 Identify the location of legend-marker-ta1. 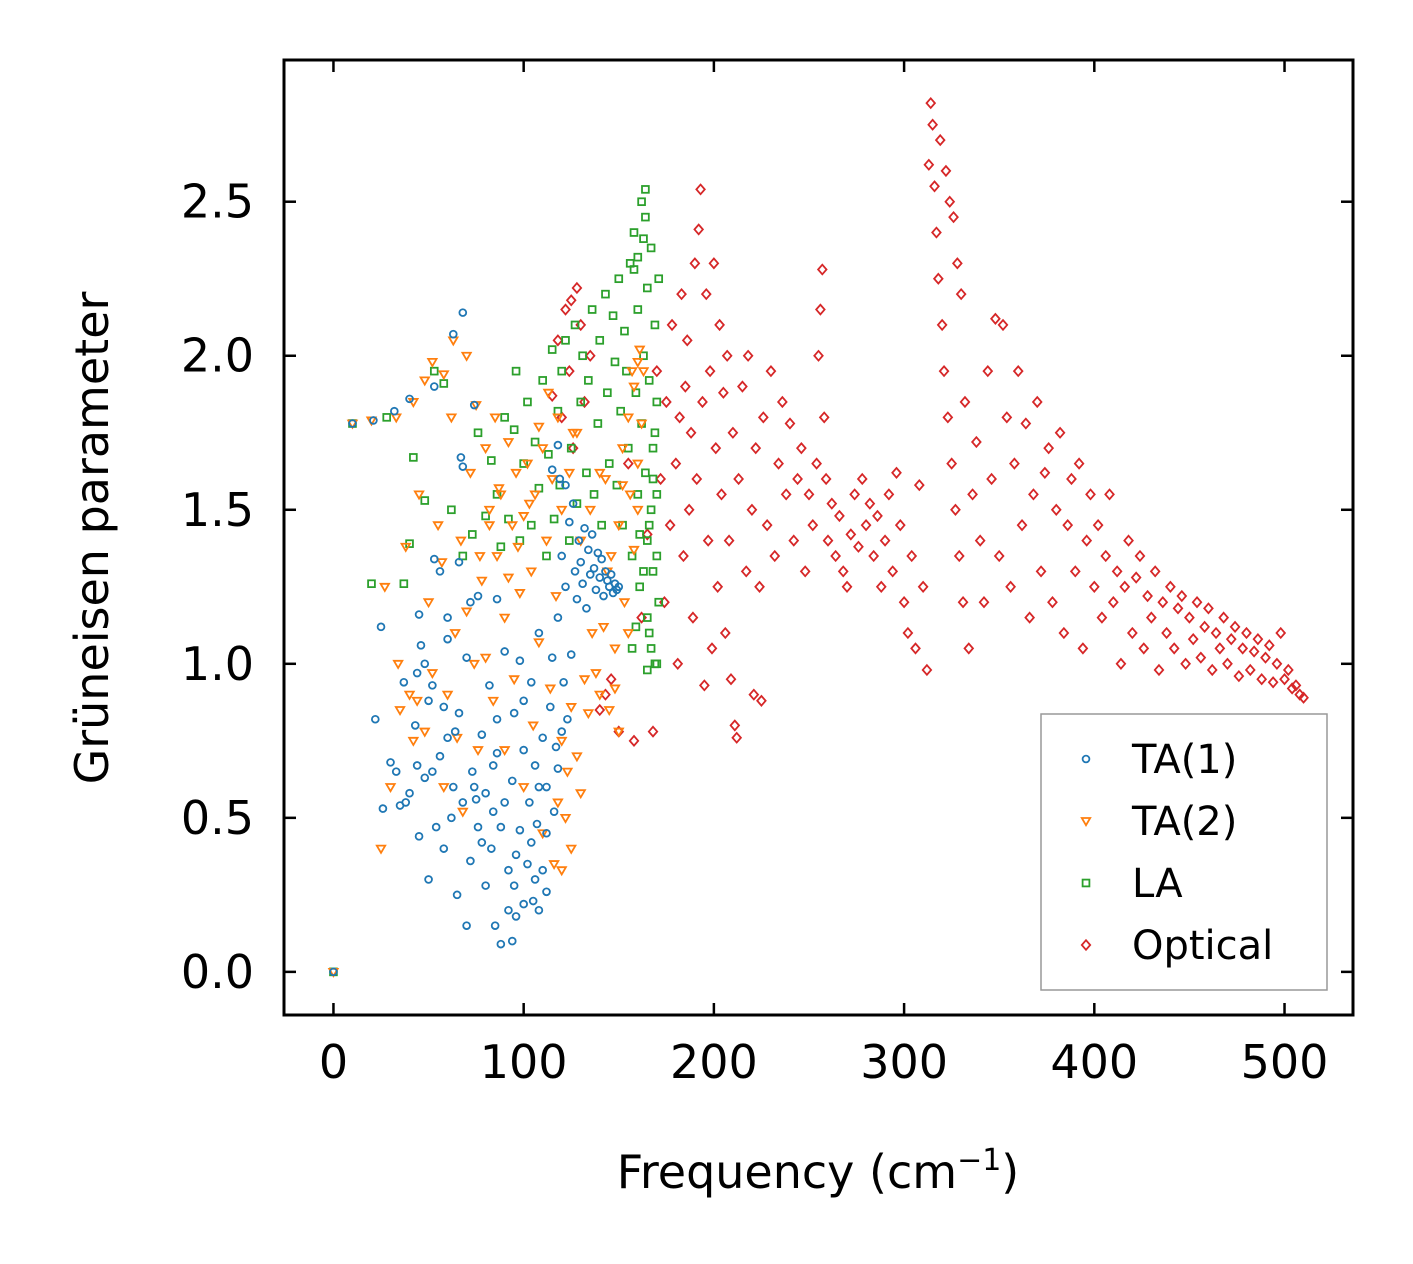
(1086, 759).